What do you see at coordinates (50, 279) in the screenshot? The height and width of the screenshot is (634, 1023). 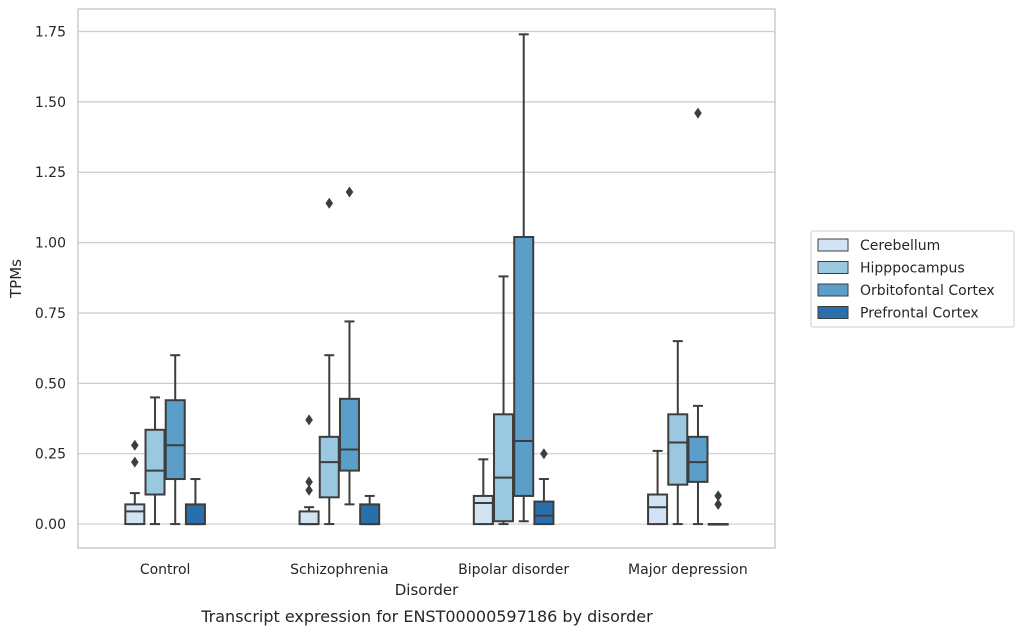 I see `y-tick-labels: 0.00 0.25 0.50 0.75 1.00 1.25 1.50 1.75` at bounding box center [50, 279].